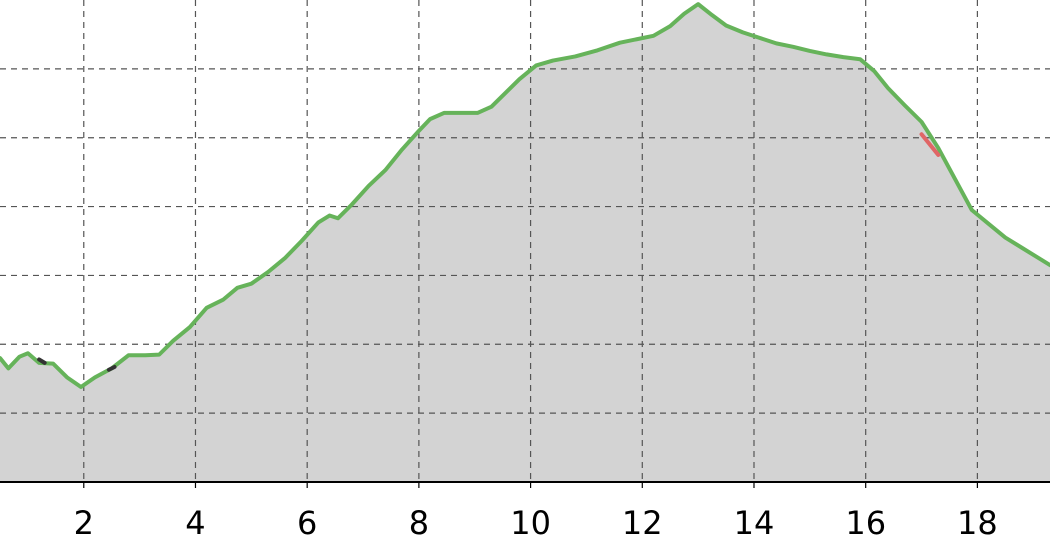 The height and width of the screenshot is (560, 1050). Describe the element at coordinates (419, 523) in the screenshot. I see `x-tick-label: 8` at that location.